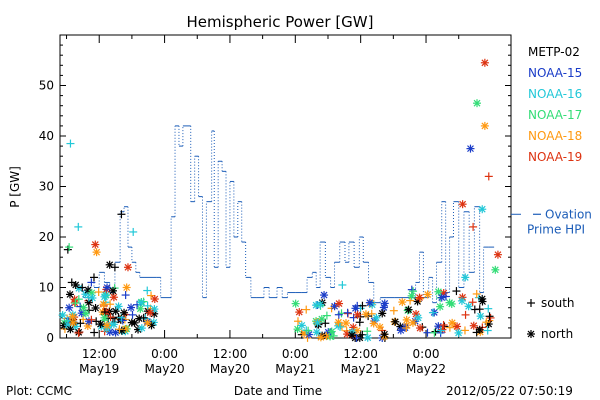  I want to click on legend-satellite-label: NOAA-17, so click(555, 115).